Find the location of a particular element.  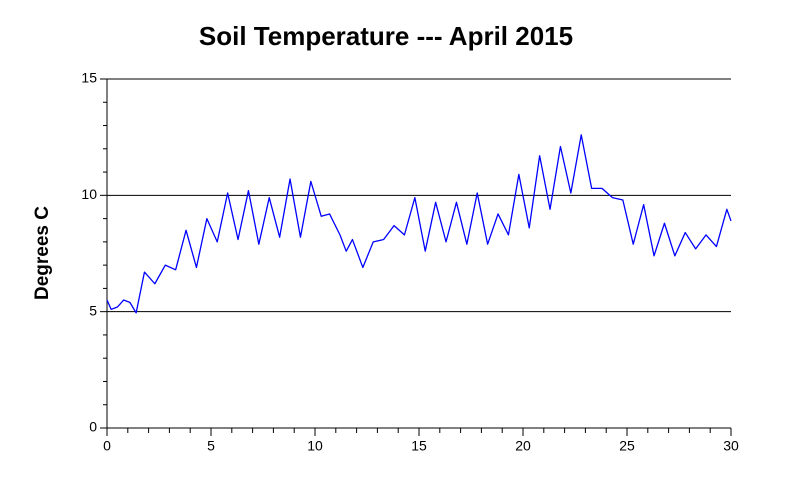

x-tick-label: 0 is located at coordinates (107, 446).